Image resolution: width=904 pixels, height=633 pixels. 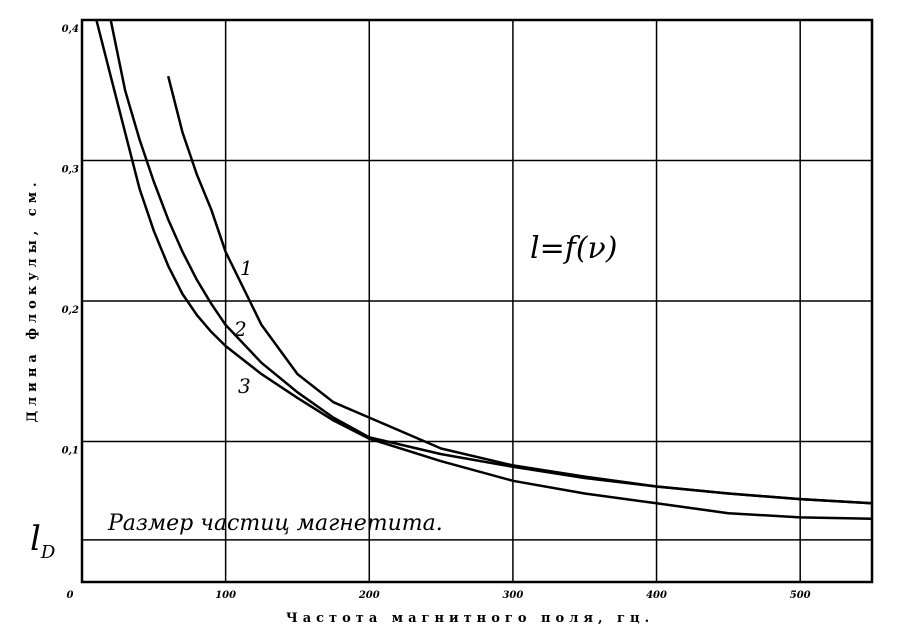 What do you see at coordinates (240, 329) in the screenshot?
I see `series-label: 2` at bounding box center [240, 329].